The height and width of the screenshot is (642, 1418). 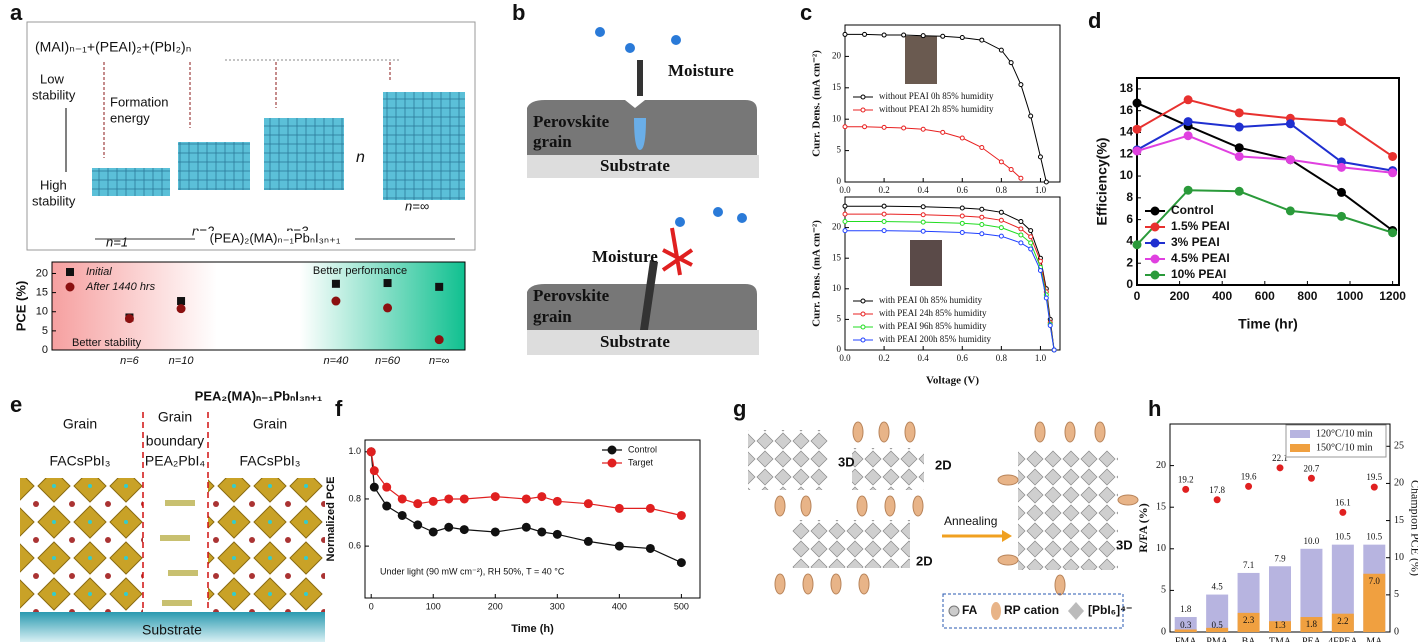 I want to click on legend-label: Target, so click(x=641, y=462).